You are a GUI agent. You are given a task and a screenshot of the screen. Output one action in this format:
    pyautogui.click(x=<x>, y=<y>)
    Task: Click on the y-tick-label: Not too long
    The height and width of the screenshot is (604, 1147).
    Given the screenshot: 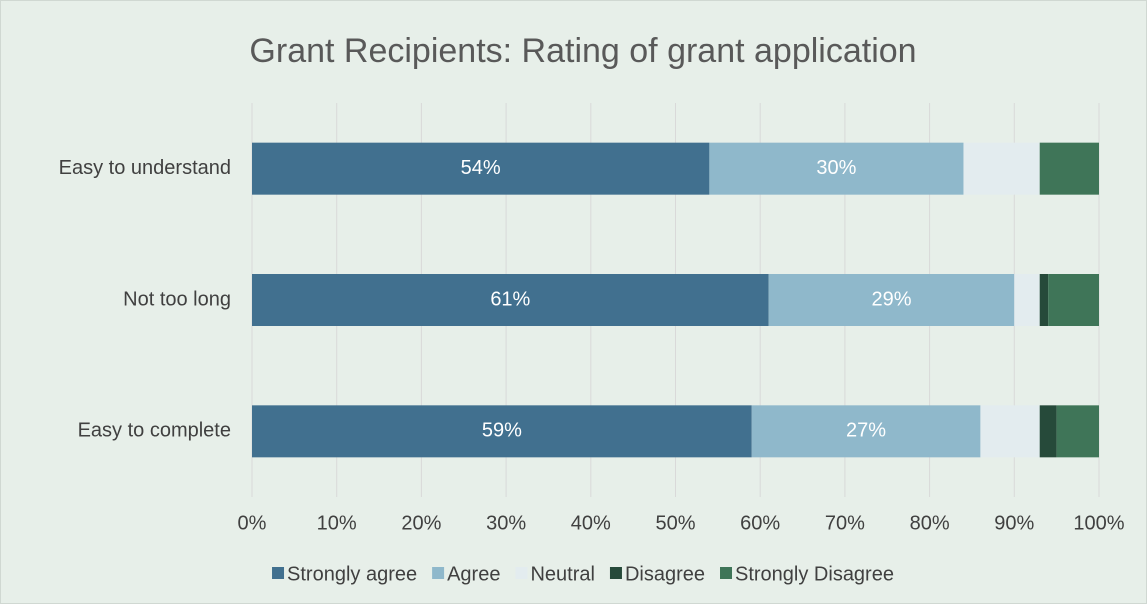 What is the action you would take?
    pyautogui.click(x=177, y=299)
    